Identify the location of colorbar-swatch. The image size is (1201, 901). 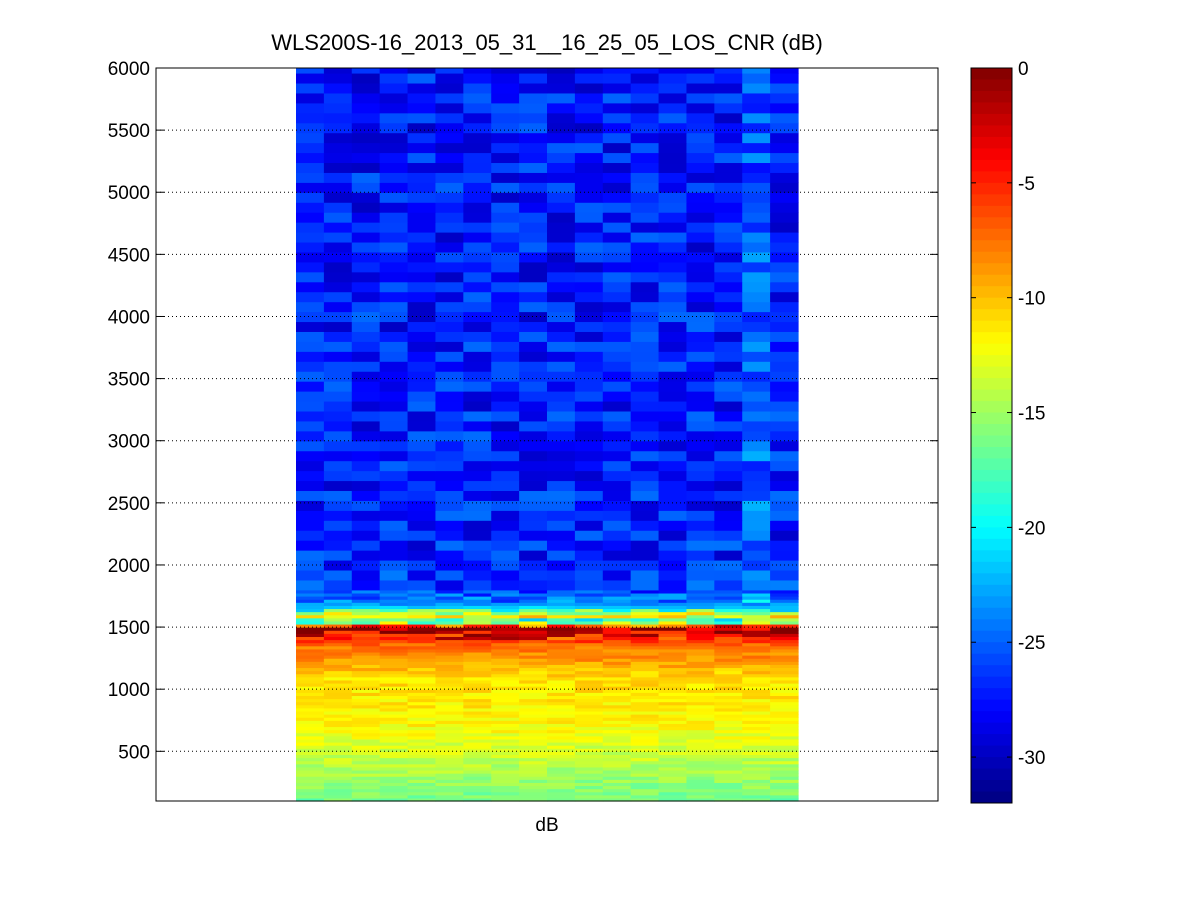
(991, 751).